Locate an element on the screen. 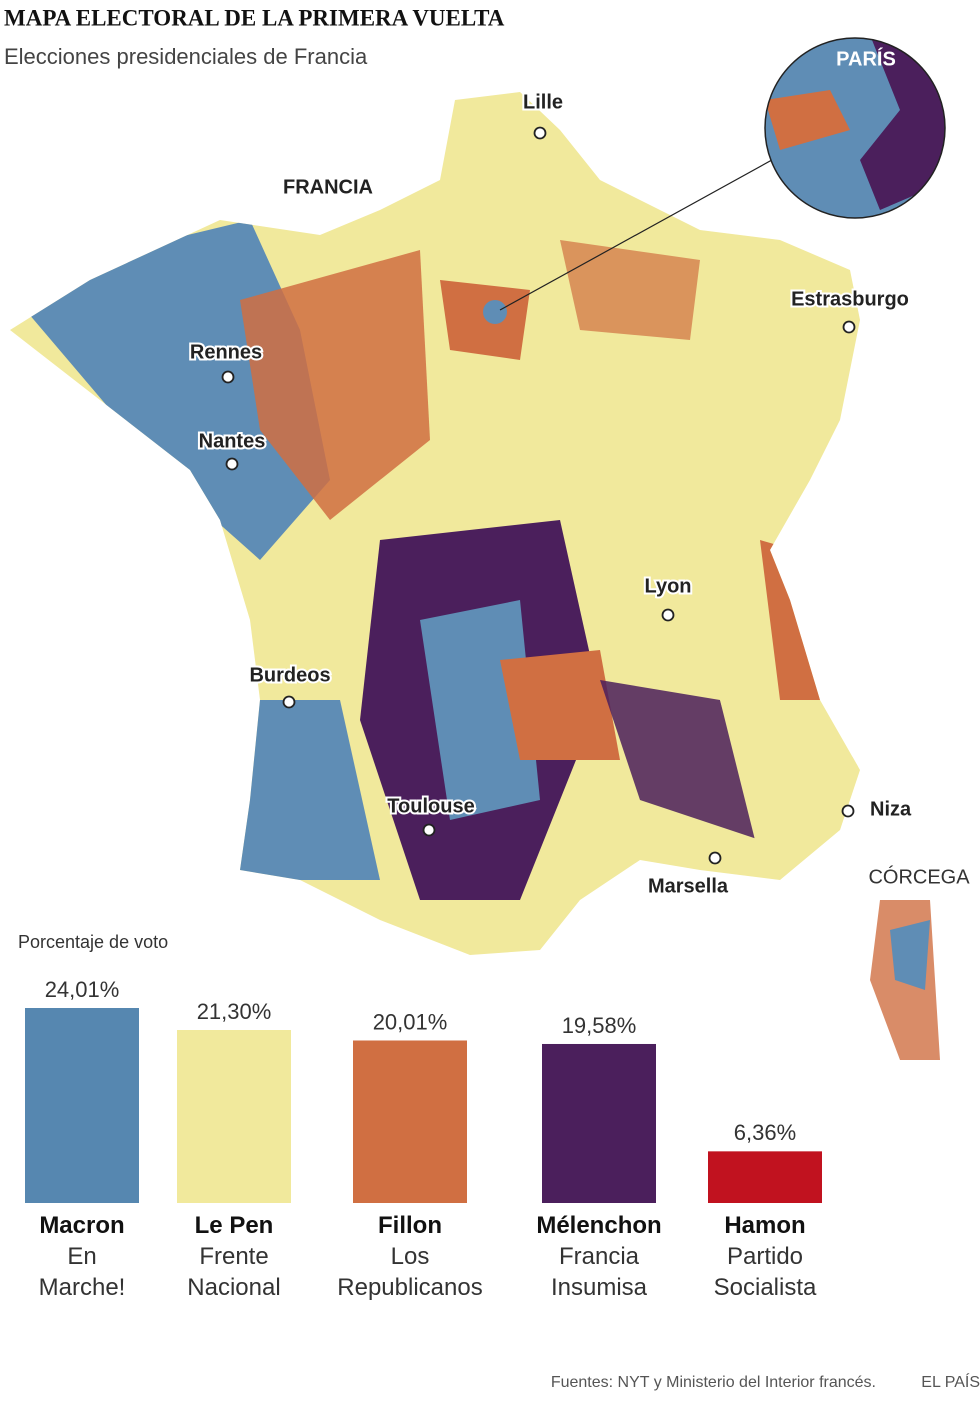 This screenshot has width=980, height=1407. city-label: Rennes is located at coordinates (226, 352).